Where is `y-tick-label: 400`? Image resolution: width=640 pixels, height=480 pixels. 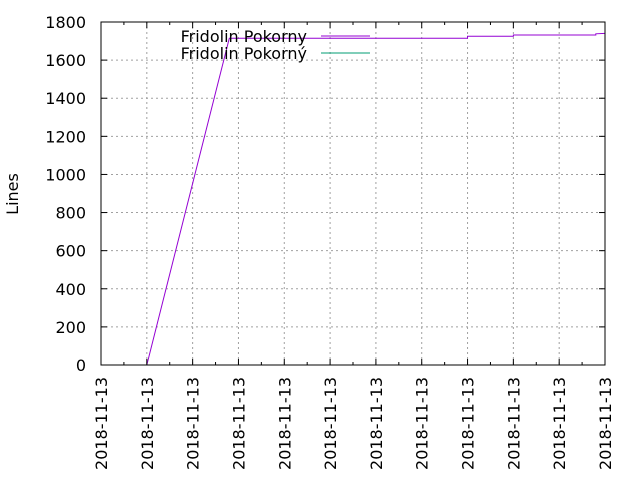
y-tick-label: 400 is located at coordinates (70, 289).